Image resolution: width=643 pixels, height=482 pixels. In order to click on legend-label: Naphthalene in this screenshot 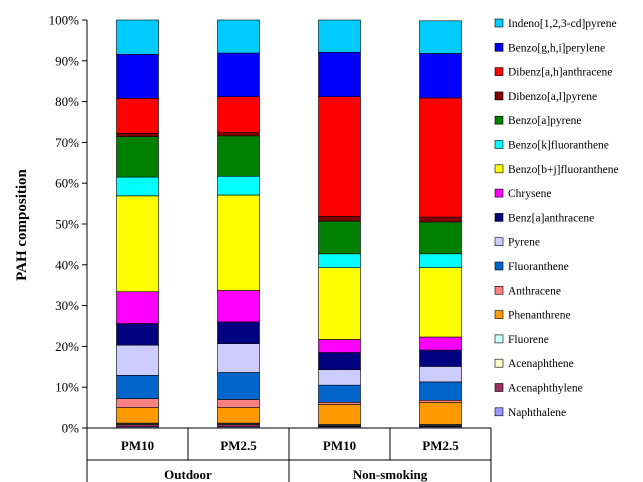, I will do `click(537, 413)`.